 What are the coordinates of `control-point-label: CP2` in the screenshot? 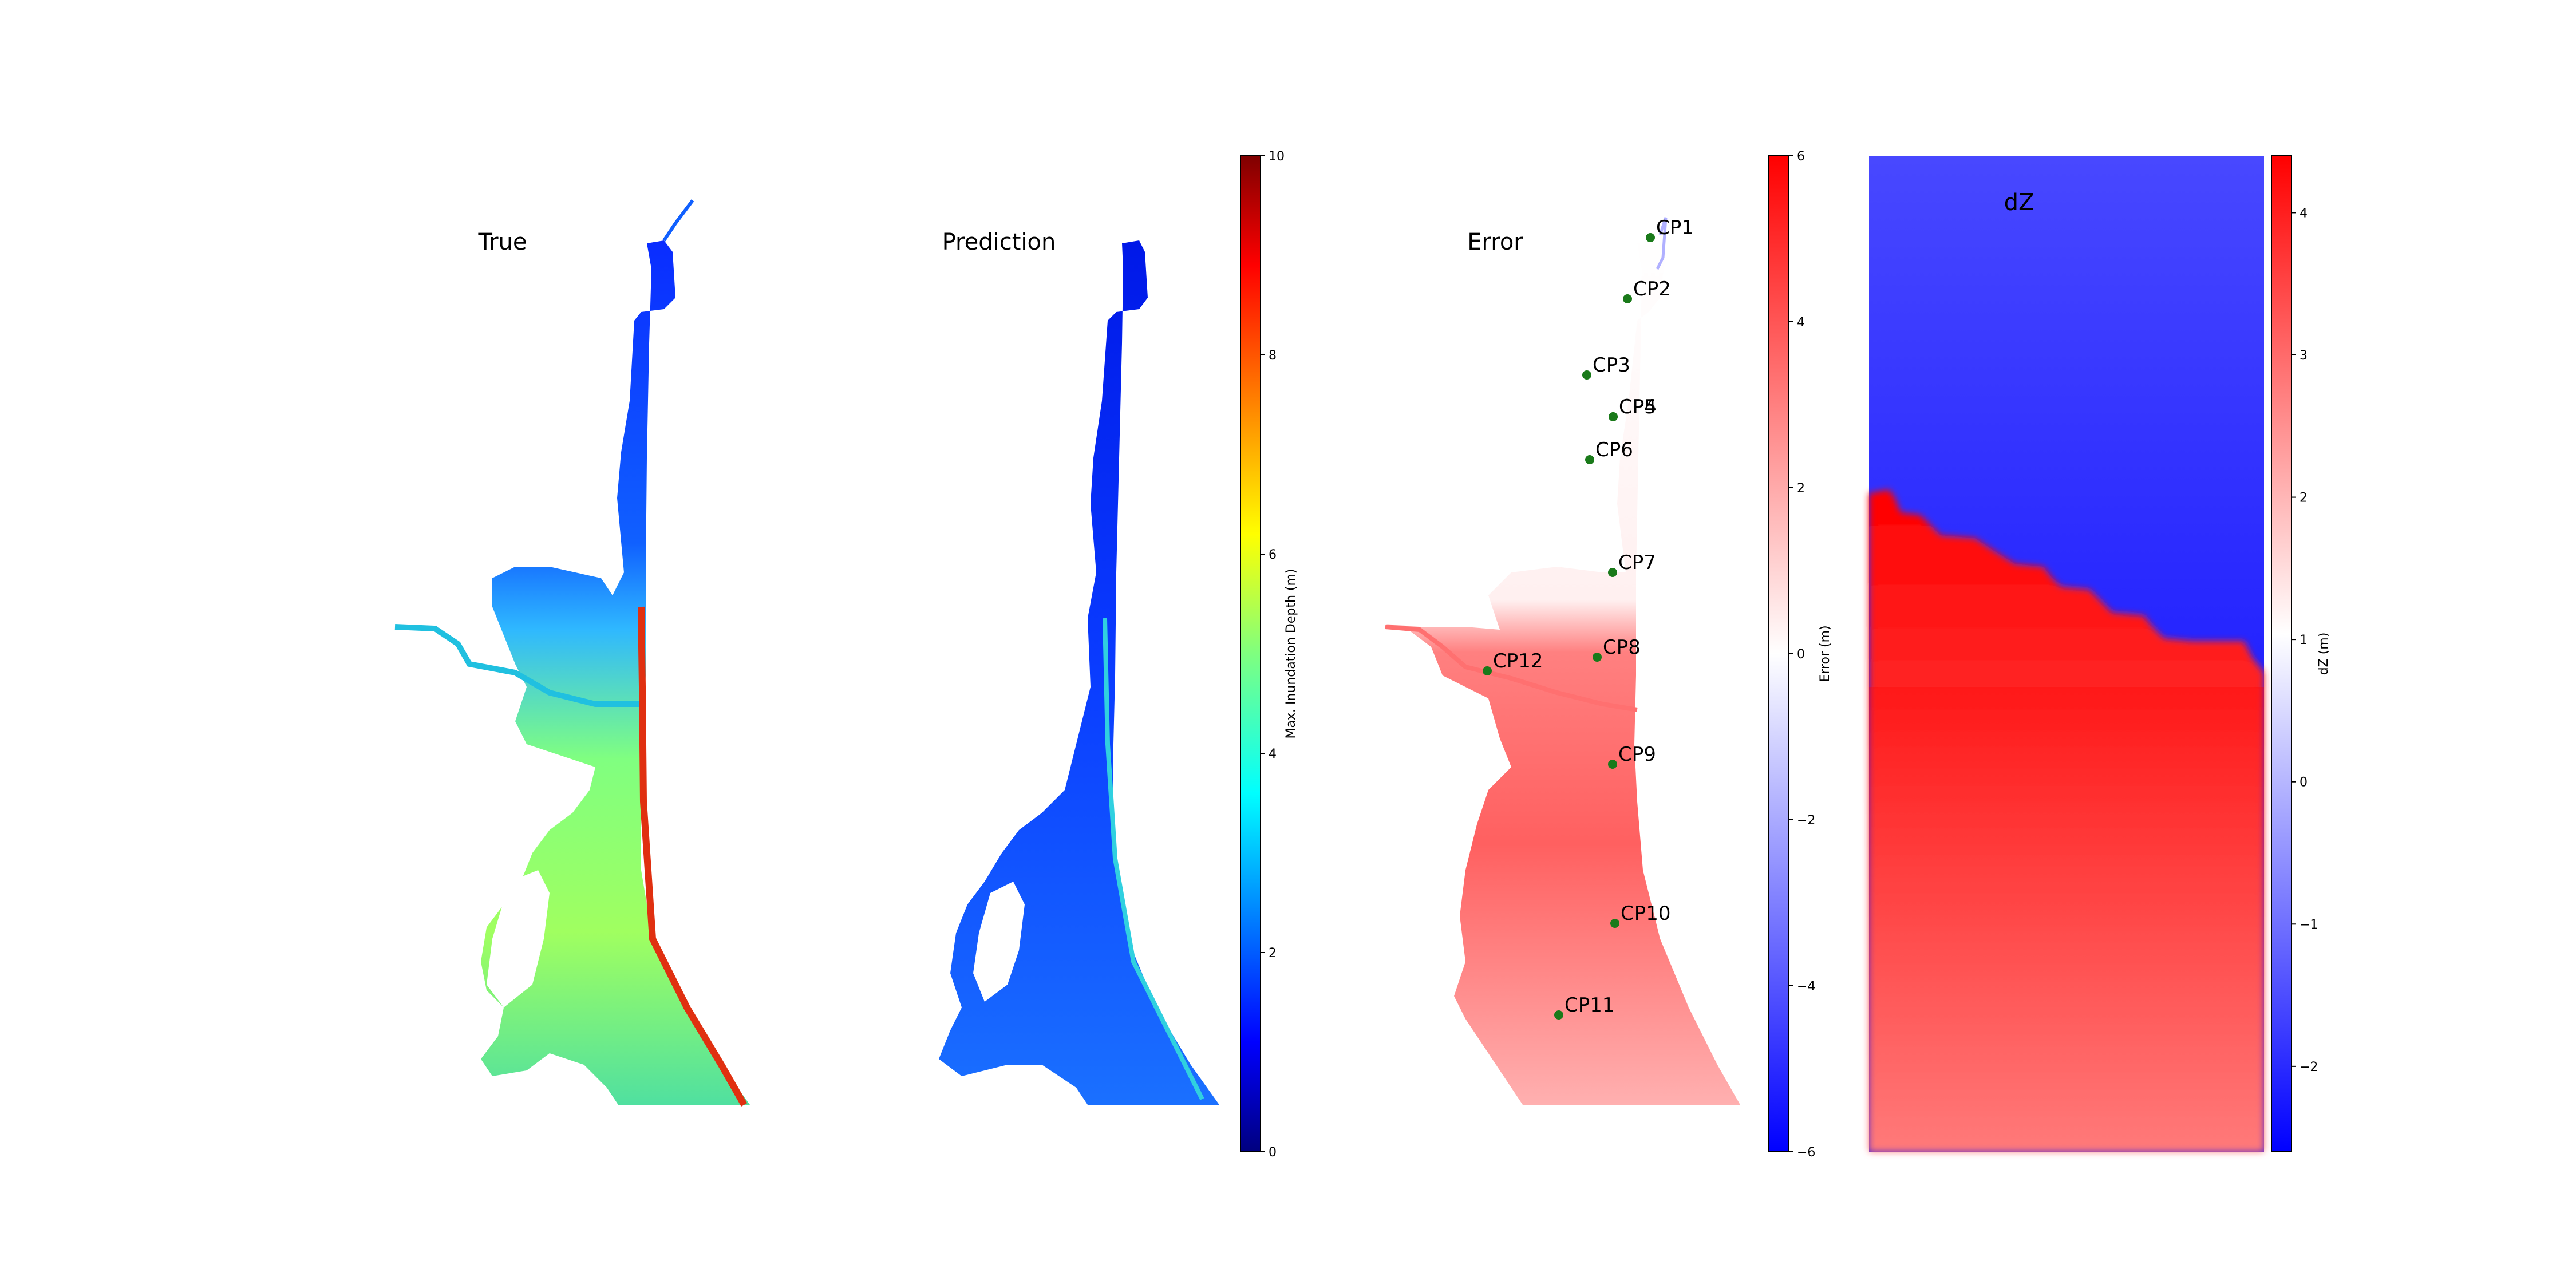 It's located at (1652, 289).